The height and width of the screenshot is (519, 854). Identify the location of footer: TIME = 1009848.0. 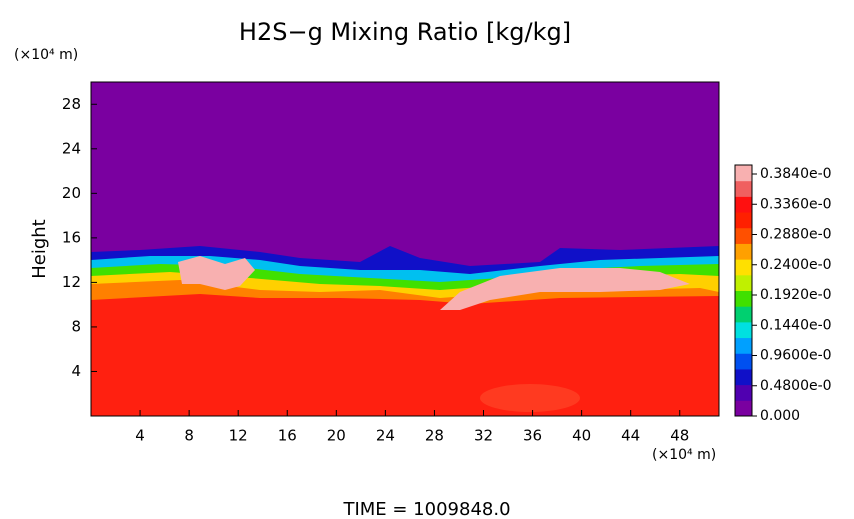
(426, 509).